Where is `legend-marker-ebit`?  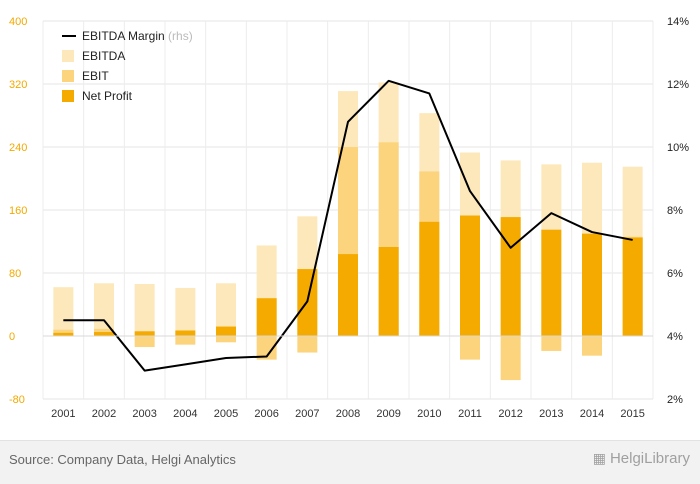 legend-marker-ebit is located at coordinates (68, 76).